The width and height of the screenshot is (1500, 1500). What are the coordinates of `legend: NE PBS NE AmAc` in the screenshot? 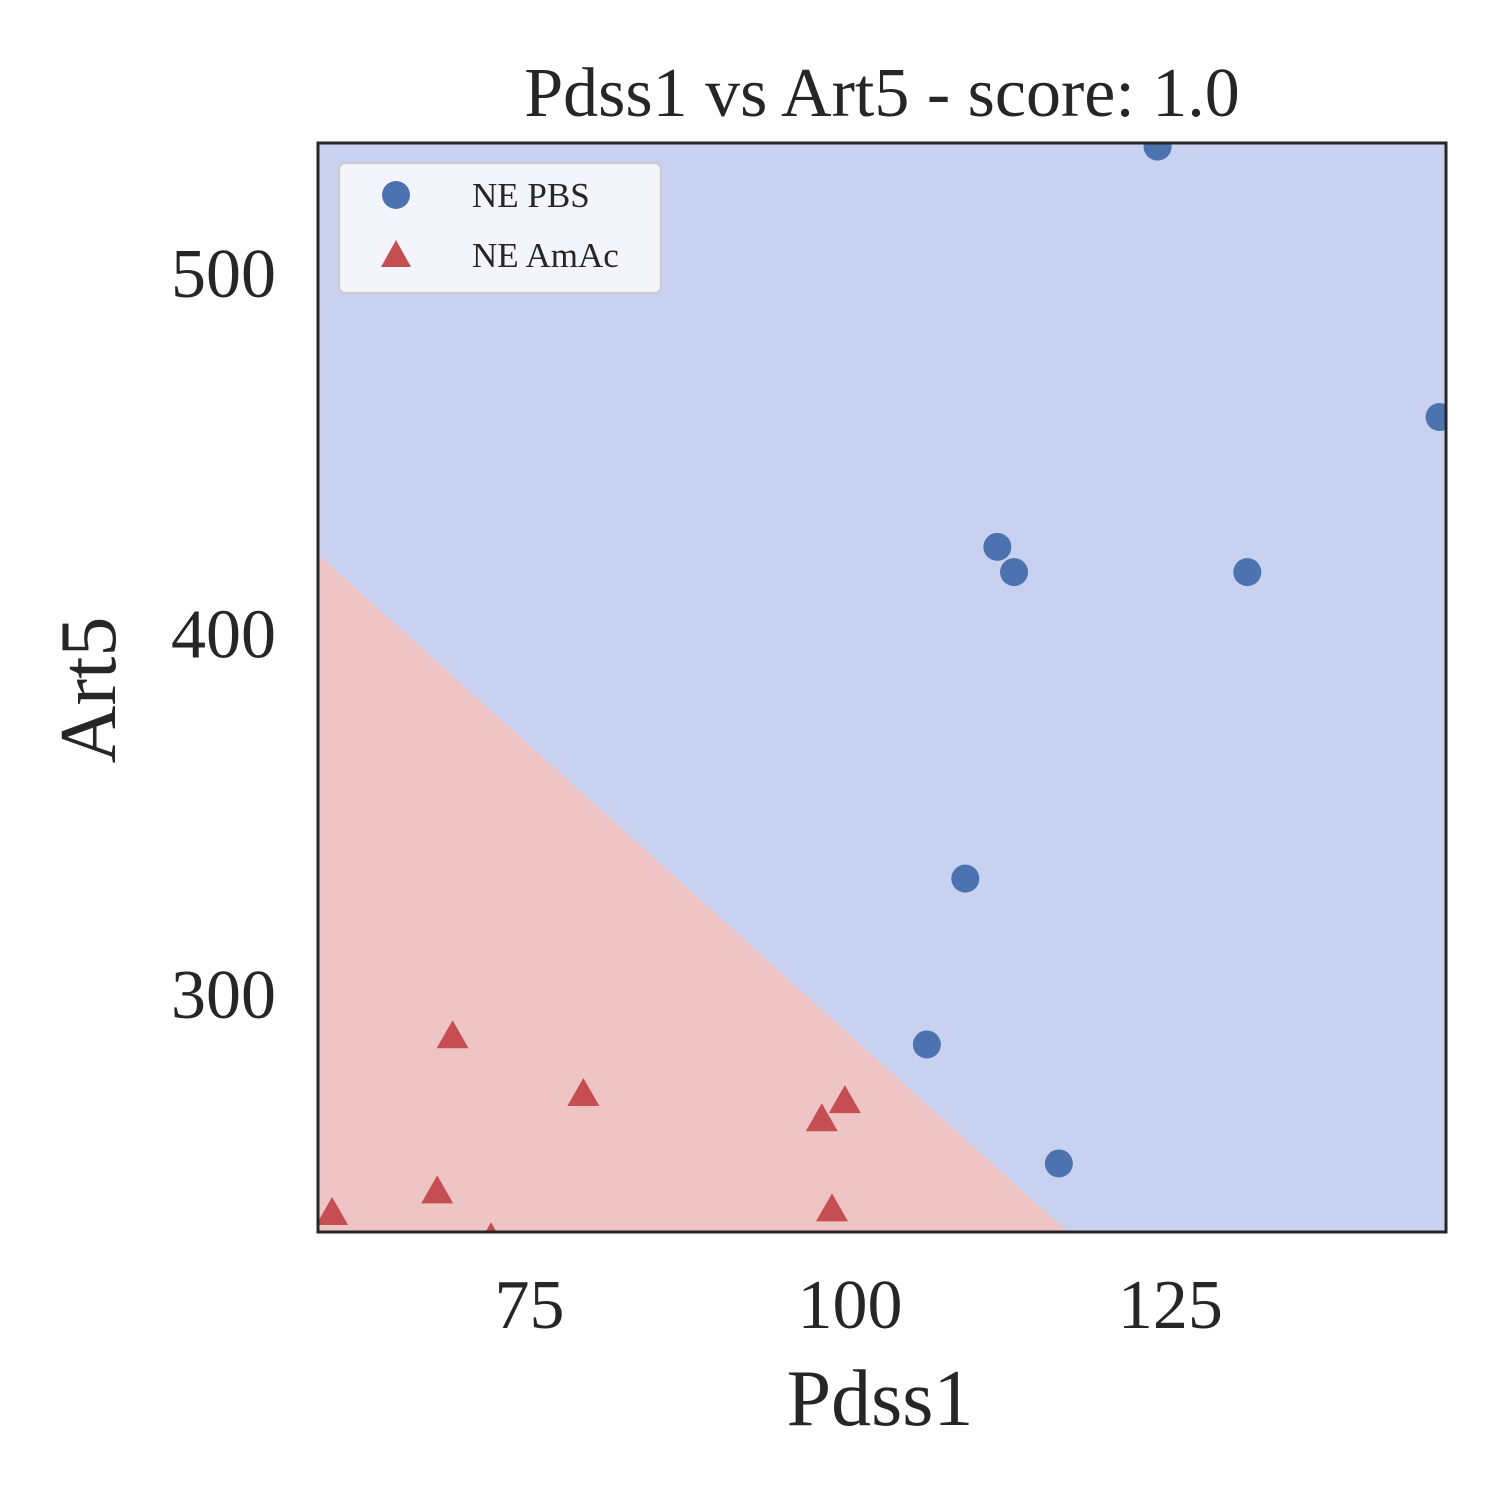 It's located at (500, 228).